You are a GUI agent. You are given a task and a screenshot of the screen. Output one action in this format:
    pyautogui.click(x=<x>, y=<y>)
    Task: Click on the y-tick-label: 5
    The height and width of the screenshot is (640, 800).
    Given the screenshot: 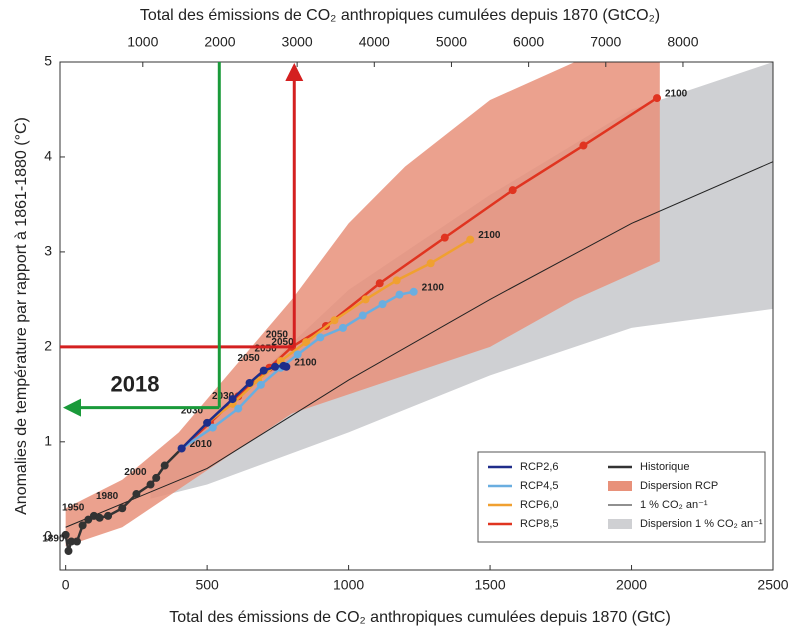 What is the action you would take?
    pyautogui.click(x=48, y=61)
    